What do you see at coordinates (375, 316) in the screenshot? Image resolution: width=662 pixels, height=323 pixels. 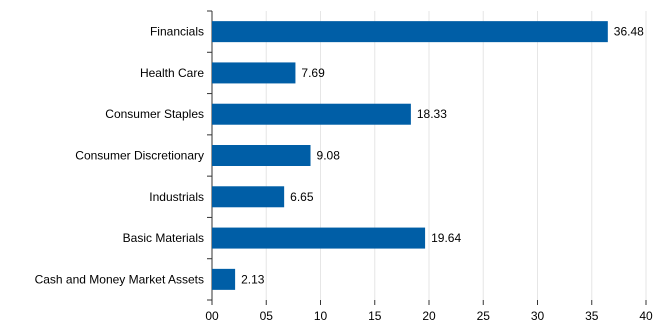 I see `x-tick-label: 15` at bounding box center [375, 316].